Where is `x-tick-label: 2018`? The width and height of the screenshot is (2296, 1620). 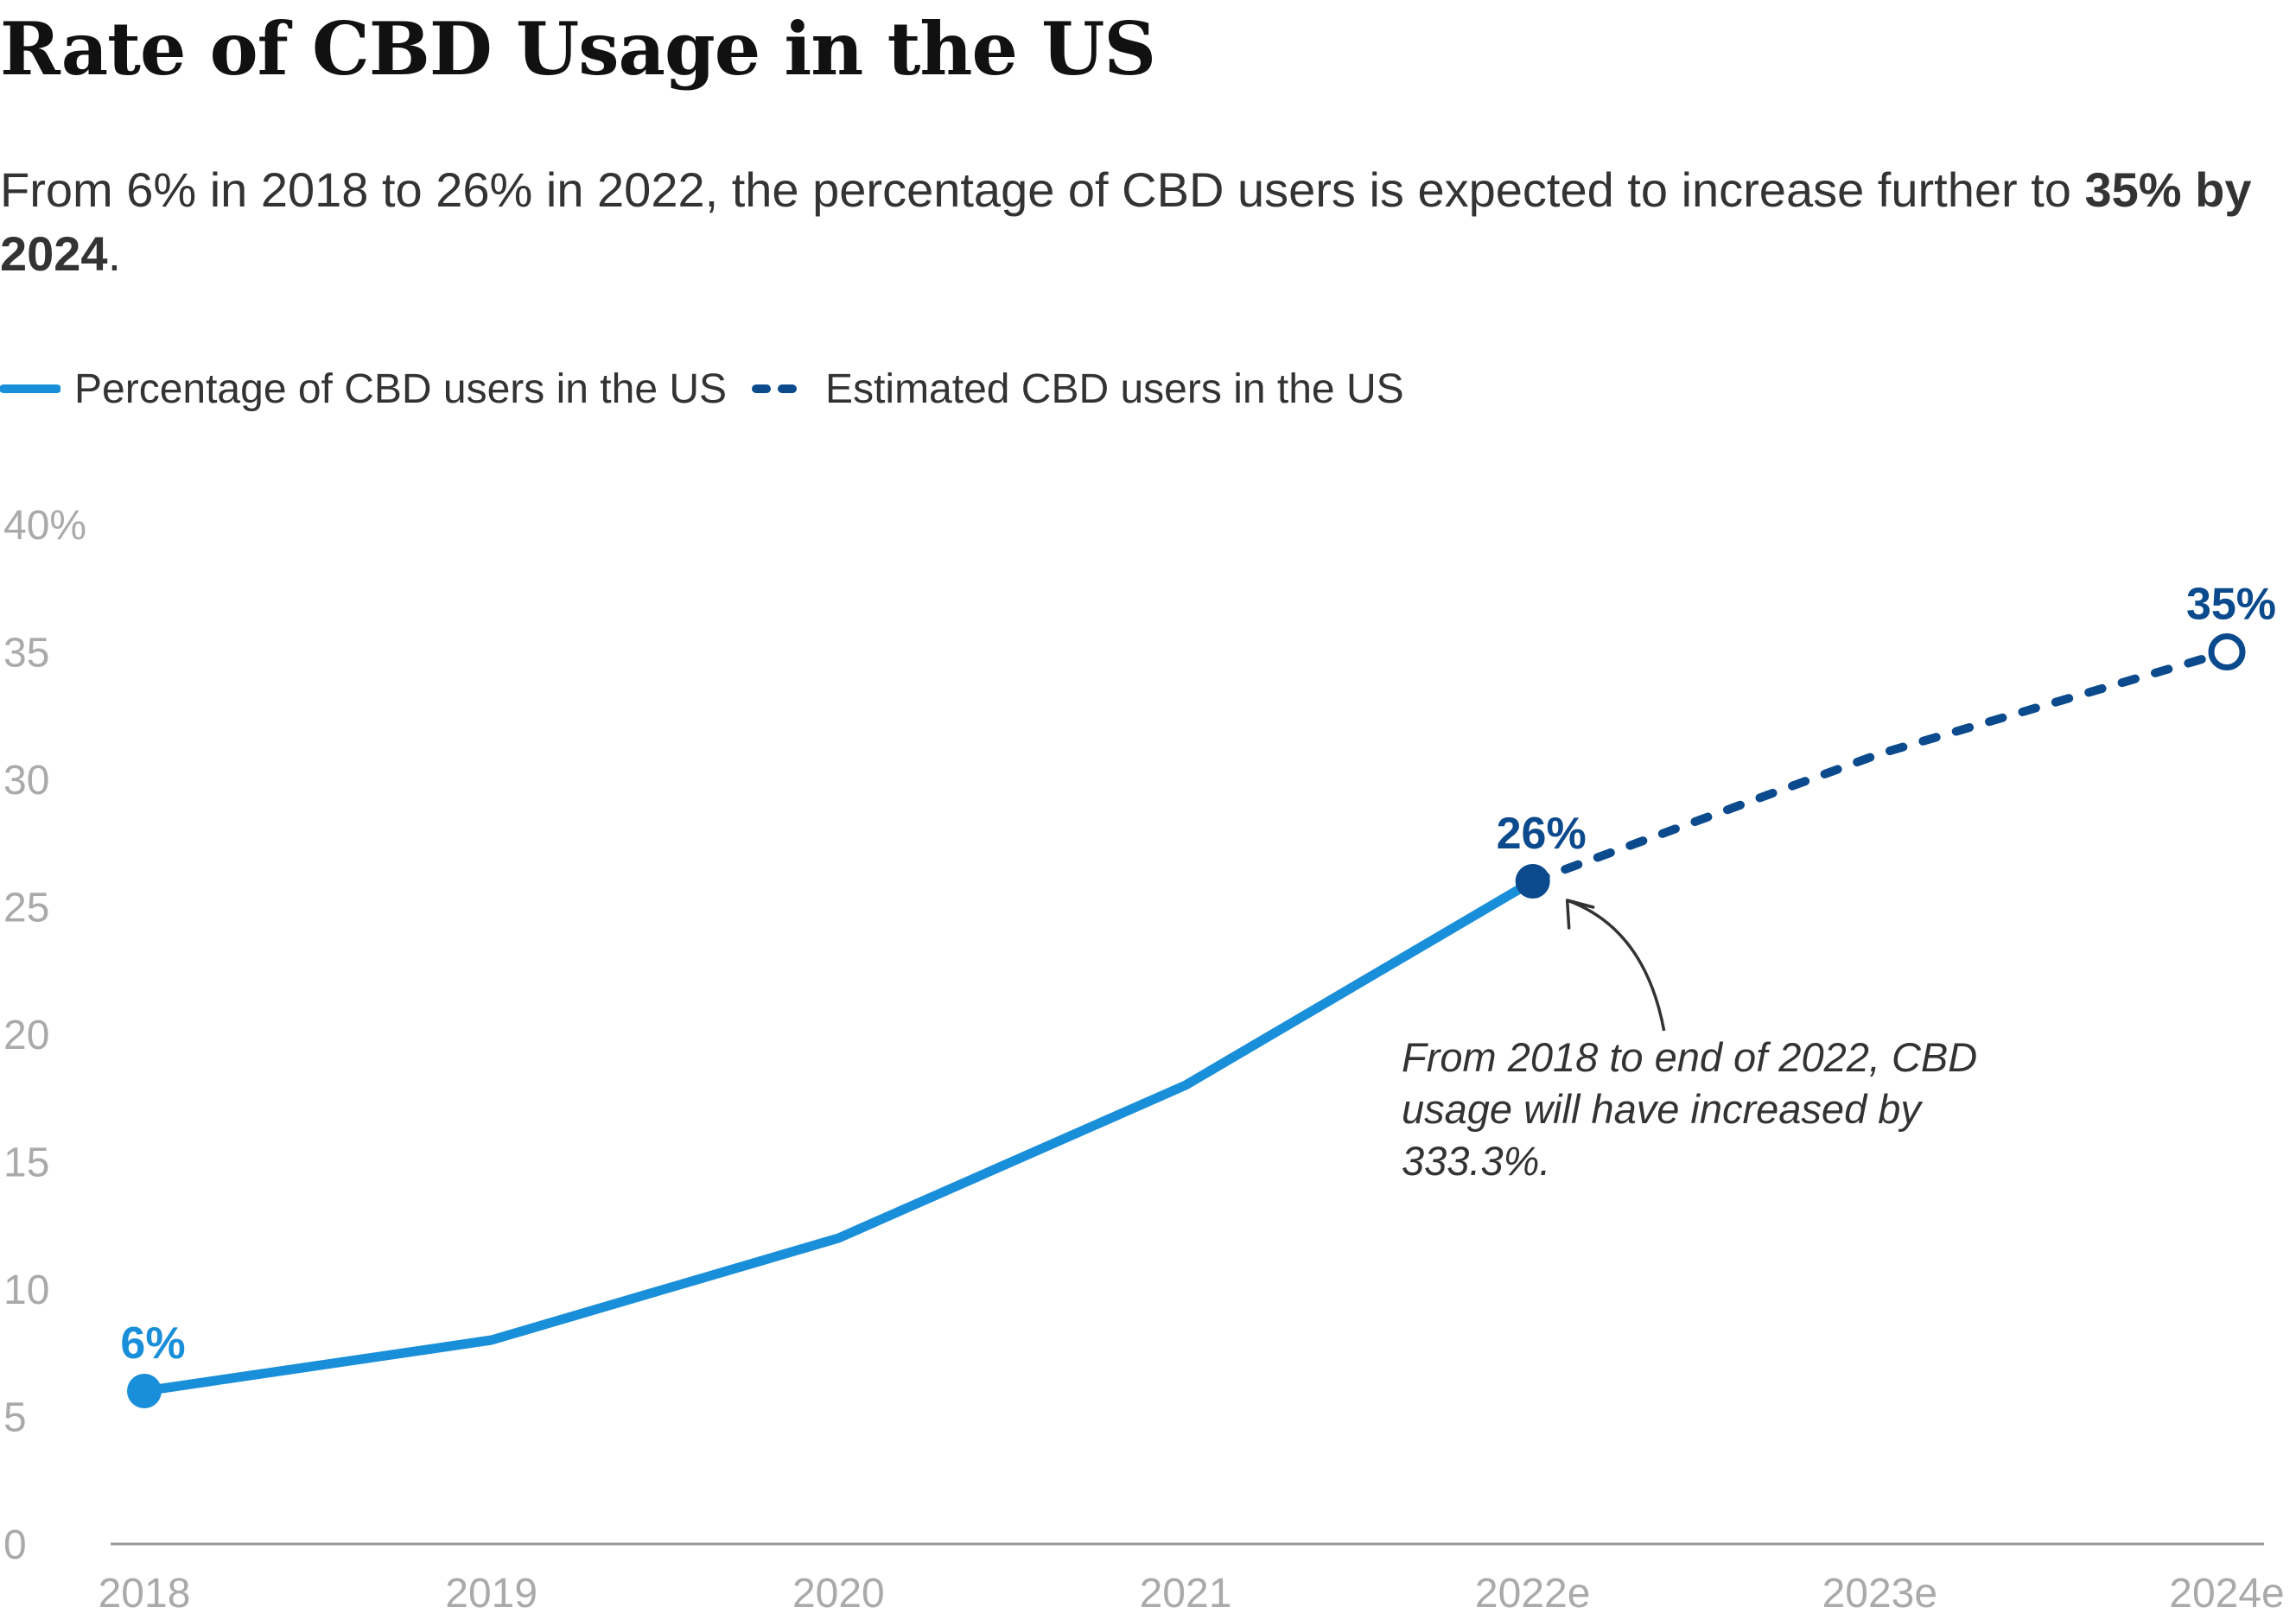
x-tick-label: 2018 is located at coordinates (145, 1594).